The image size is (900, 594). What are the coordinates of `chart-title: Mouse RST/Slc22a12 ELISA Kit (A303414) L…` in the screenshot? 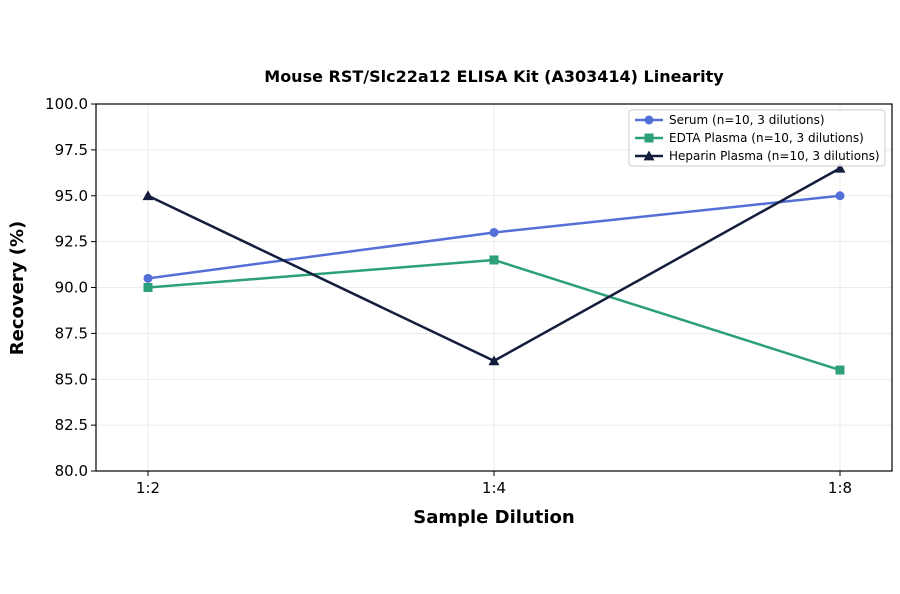 It's located at (494, 76).